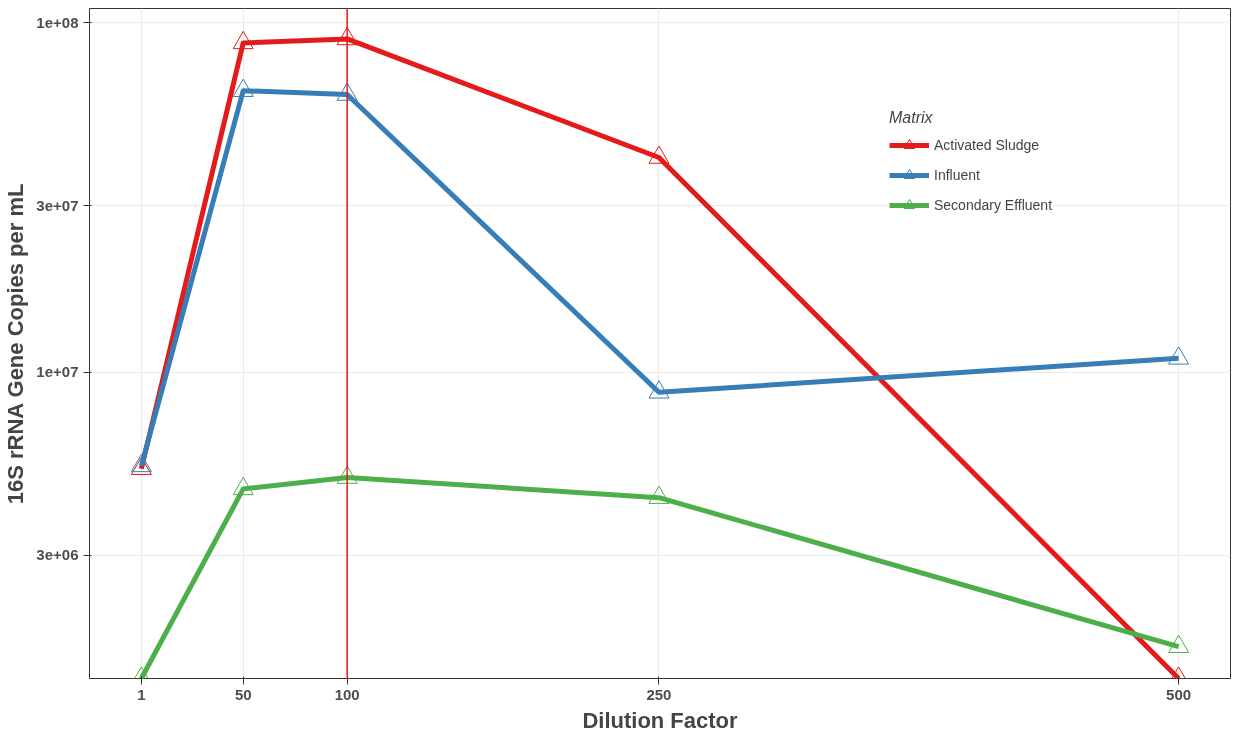 The height and width of the screenshot is (740, 1239). Describe the element at coordinates (243, 694) in the screenshot. I see `x-tick-label: 50` at that location.